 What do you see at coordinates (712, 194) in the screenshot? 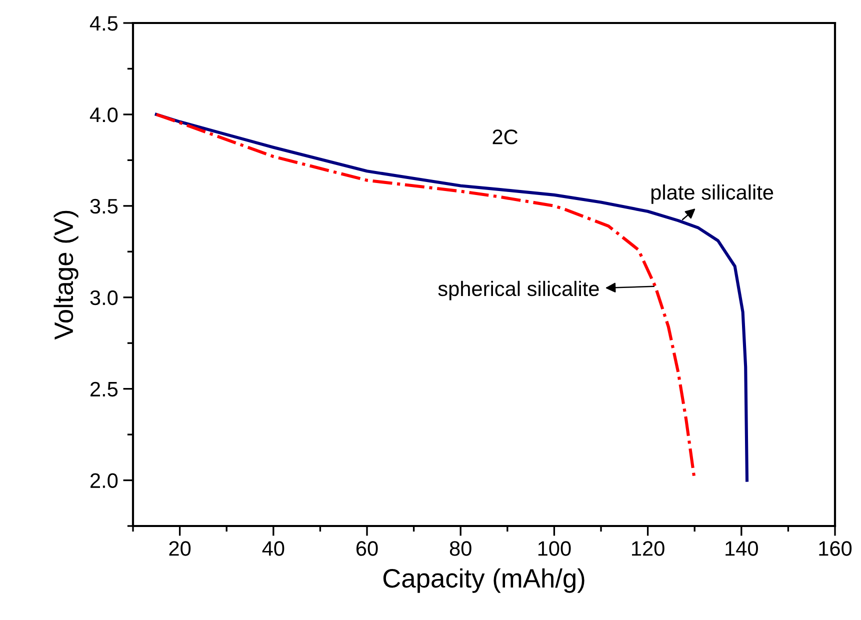
I see `annotation: plate silicalite` at bounding box center [712, 194].